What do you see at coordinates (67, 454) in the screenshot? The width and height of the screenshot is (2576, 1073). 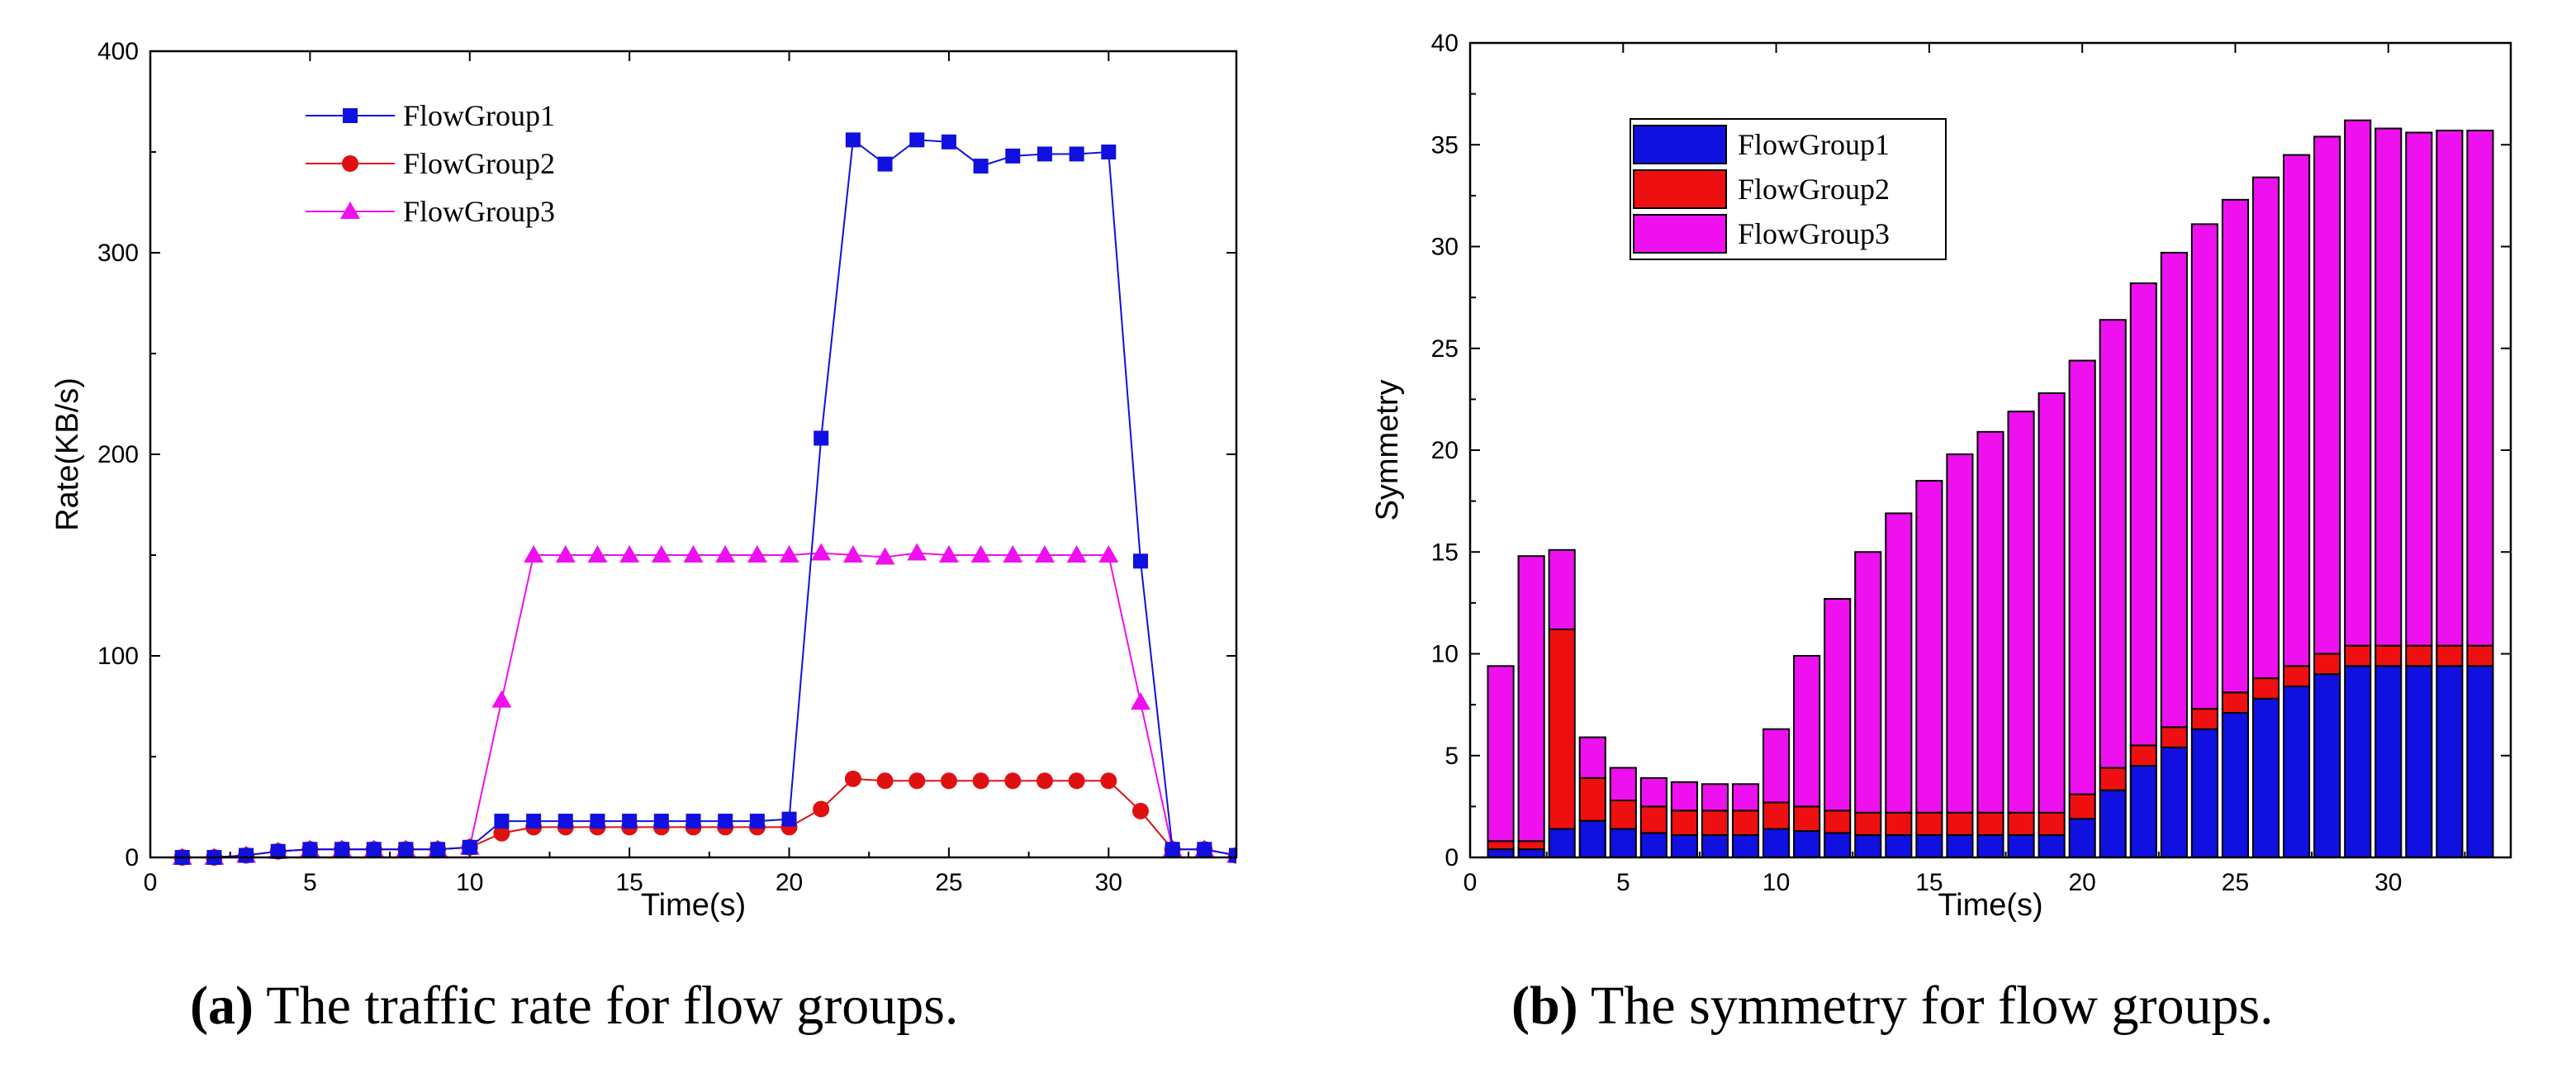 I see `y-axis-title: Rate(KB/s)` at bounding box center [67, 454].